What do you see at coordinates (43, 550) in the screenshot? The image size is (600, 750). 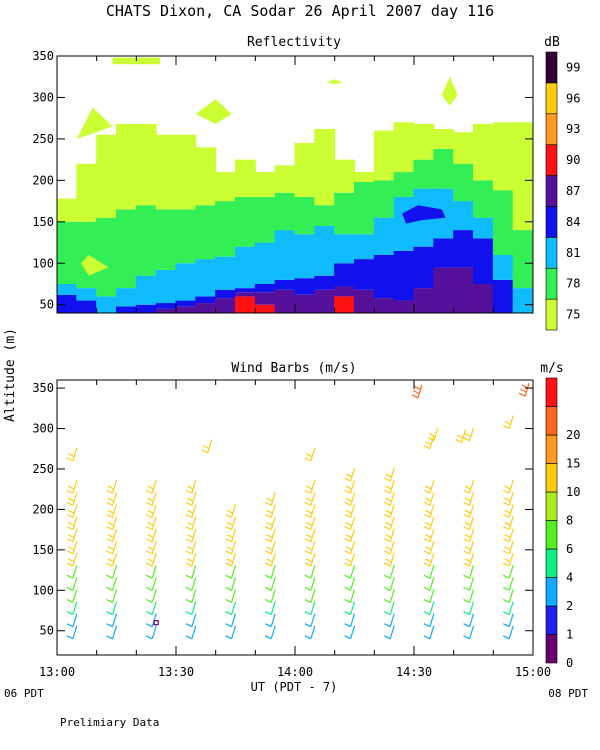 I see `wind-ytick-label-150: 150` at bounding box center [43, 550].